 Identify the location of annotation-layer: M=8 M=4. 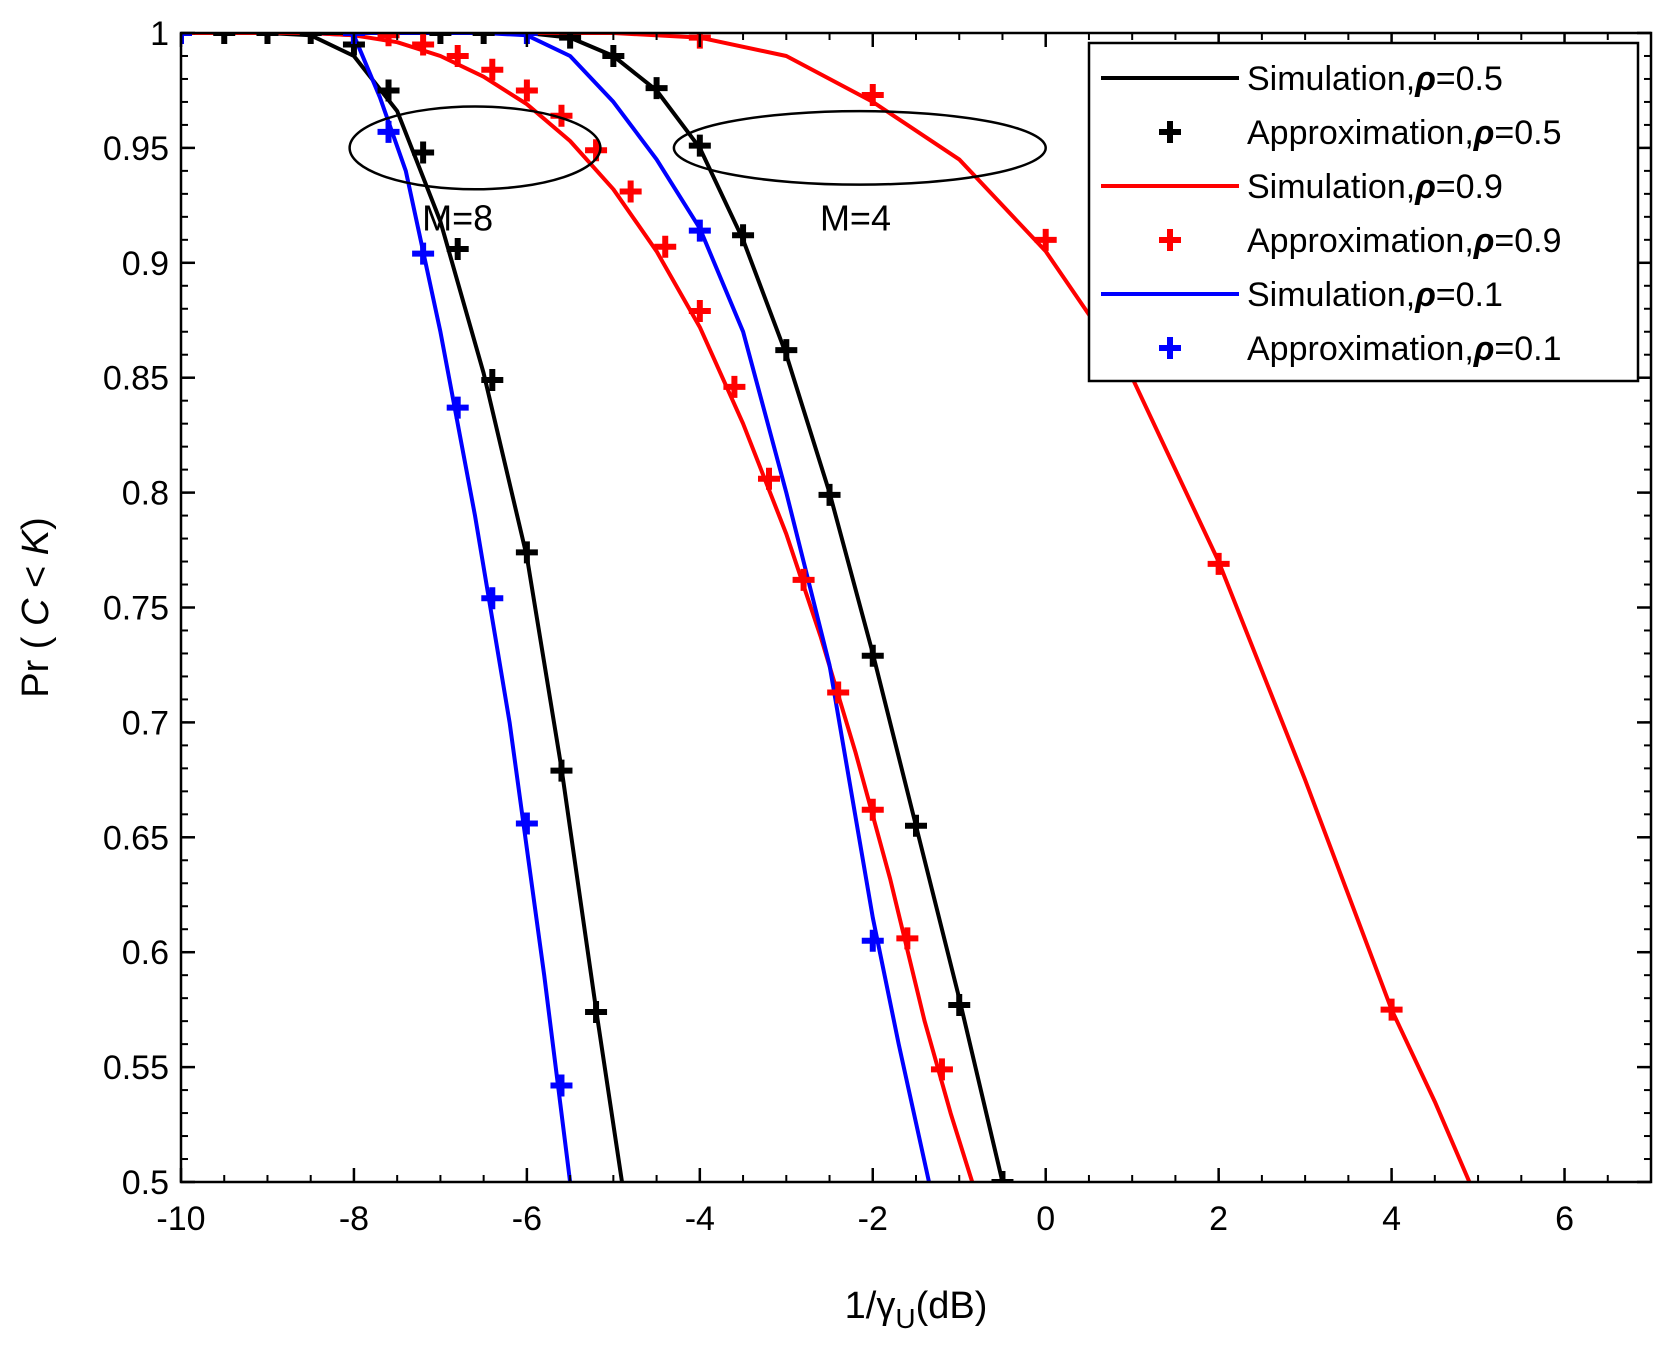
(697, 172).